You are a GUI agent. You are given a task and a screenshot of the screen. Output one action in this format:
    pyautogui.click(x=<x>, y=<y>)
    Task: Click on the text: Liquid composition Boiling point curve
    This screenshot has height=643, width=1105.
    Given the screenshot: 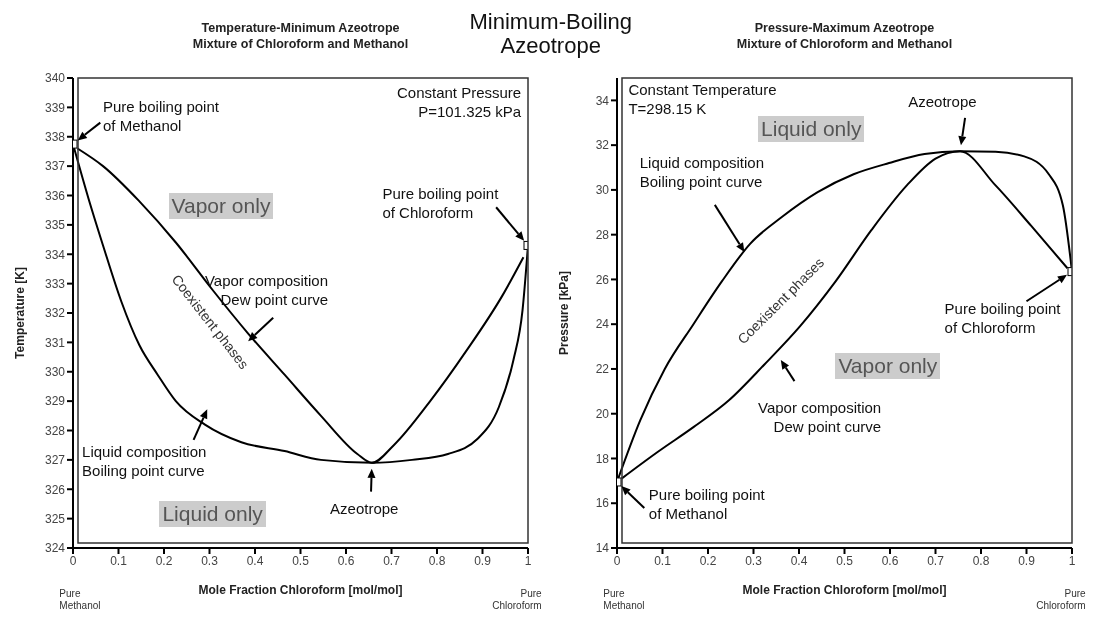 What is the action you would take?
    pyautogui.click(x=701, y=172)
    